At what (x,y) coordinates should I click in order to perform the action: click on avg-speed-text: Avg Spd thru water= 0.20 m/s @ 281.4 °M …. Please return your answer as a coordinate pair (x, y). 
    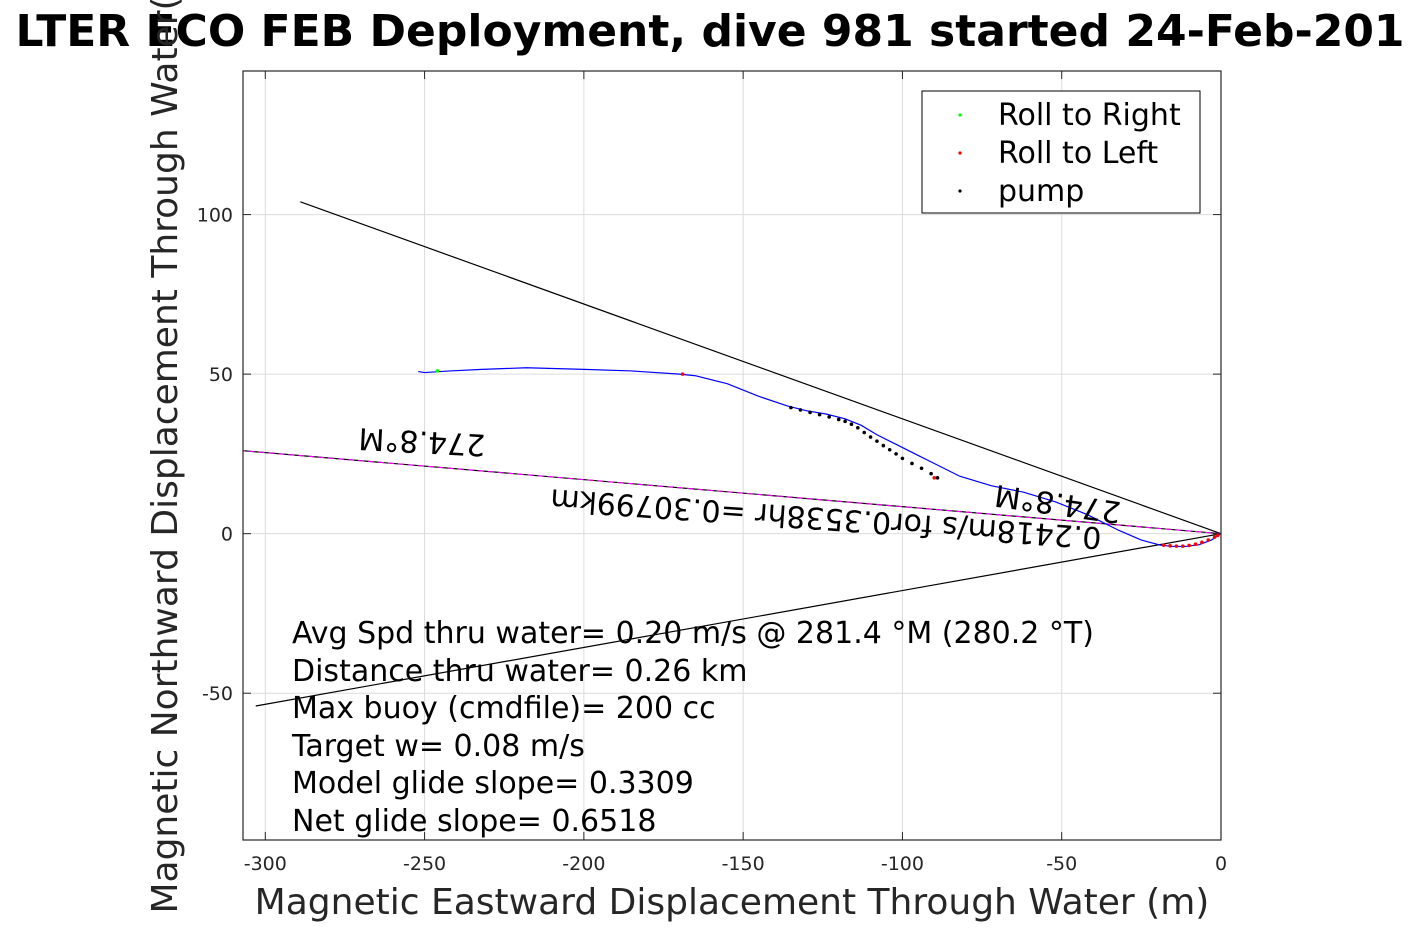
    Looking at the image, I should click on (693, 633).